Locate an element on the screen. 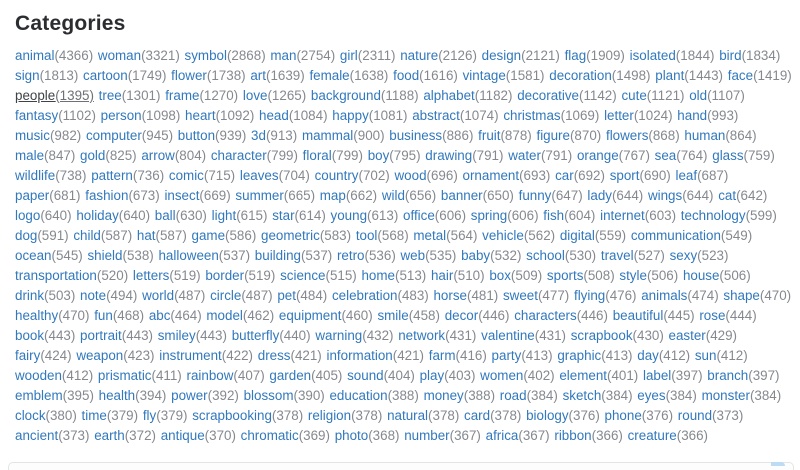  category-link-country: country is located at coordinates (336, 175).